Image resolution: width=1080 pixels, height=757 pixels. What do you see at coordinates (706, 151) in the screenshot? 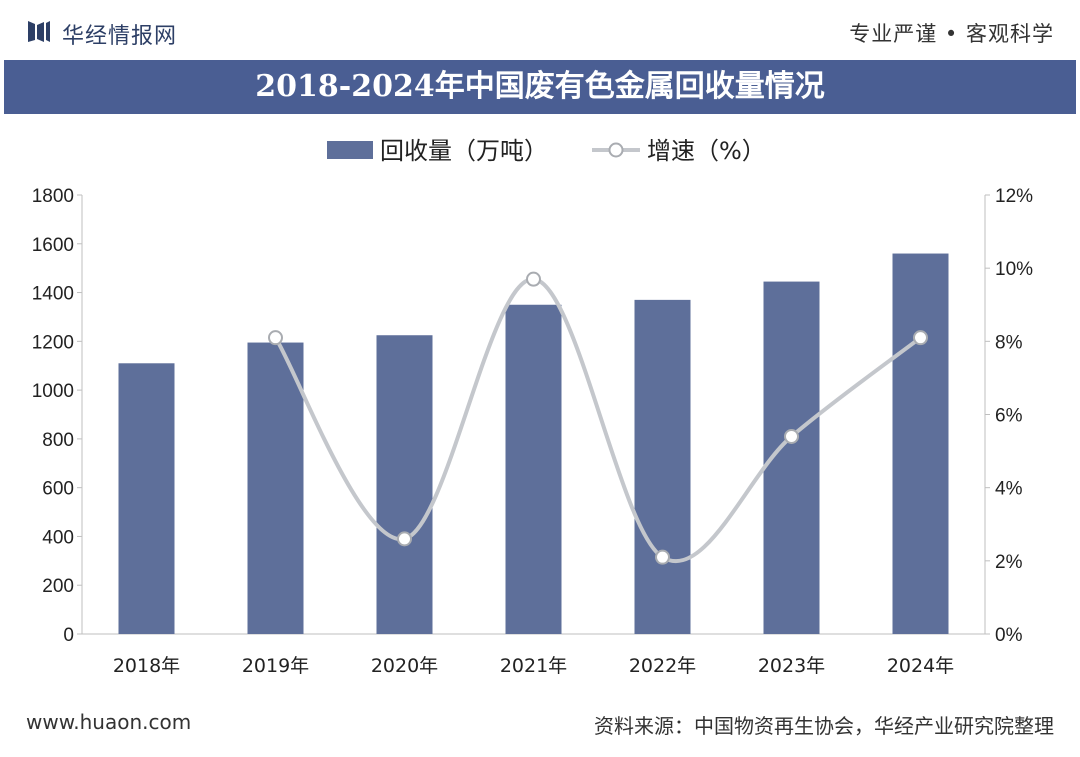
I see `legend-line-label: 增速（%）` at bounding box center [706, 151].